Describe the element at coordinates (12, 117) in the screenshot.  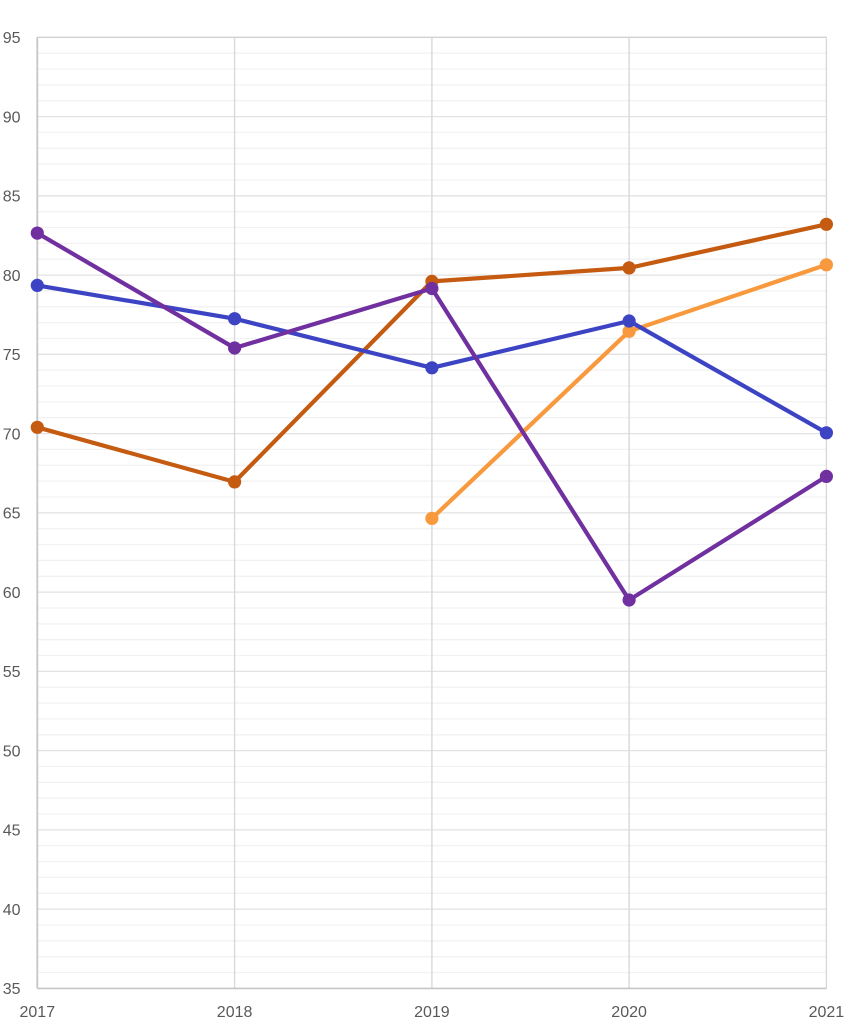
I see `svg-text: 90` at that location.